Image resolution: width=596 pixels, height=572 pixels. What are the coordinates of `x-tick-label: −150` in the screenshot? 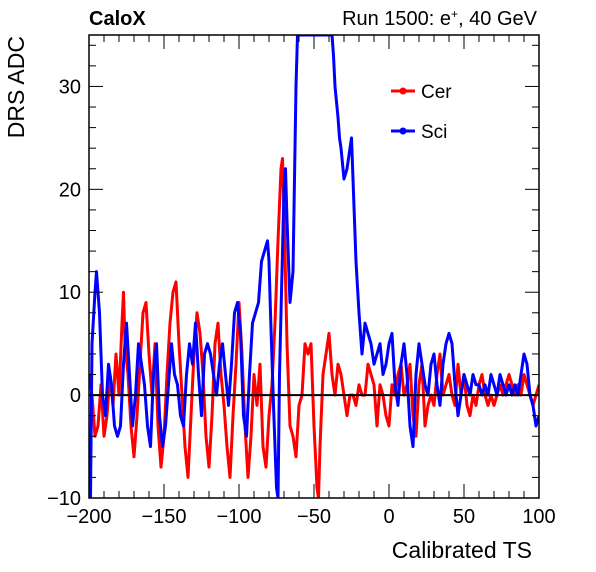 It's located at (163, 517).